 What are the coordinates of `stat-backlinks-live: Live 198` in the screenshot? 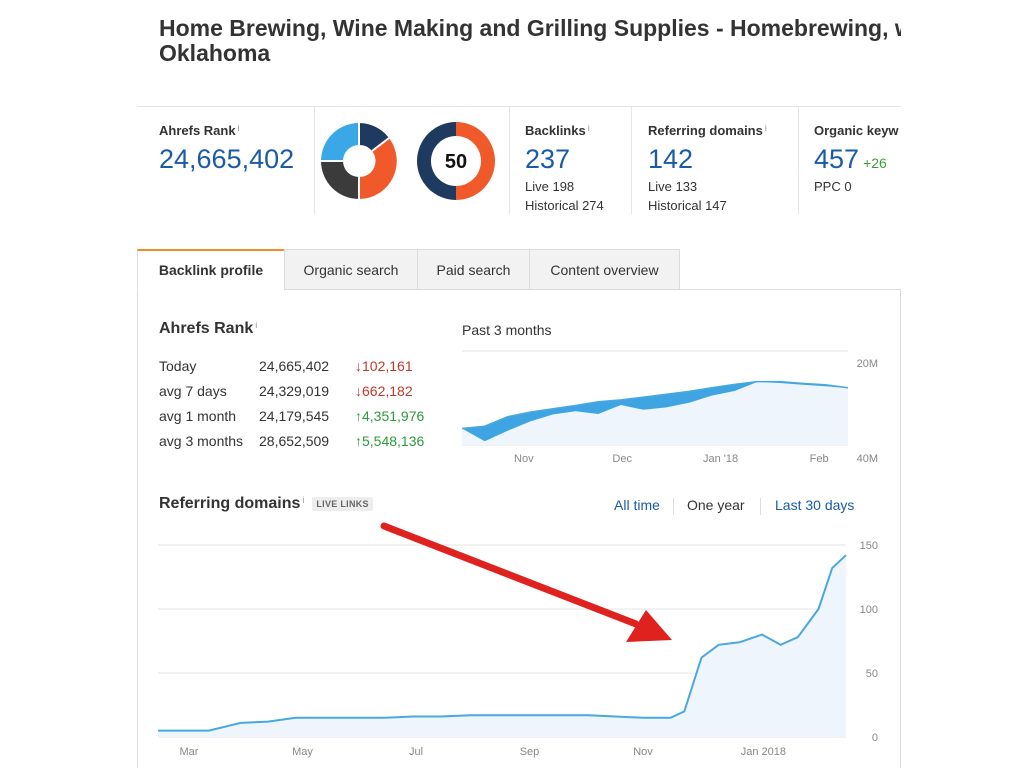 It's located at (550, 186).